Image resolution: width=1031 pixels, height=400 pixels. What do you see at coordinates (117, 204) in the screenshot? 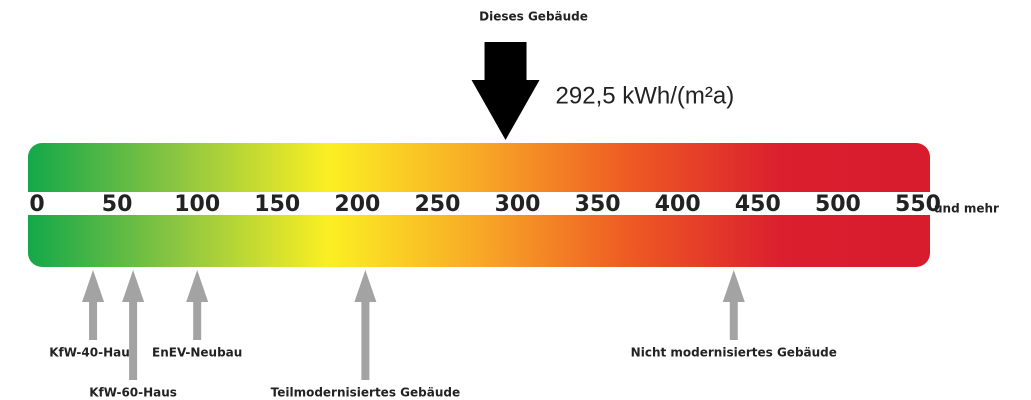
I see `x-tick-label: 50` at bounding box center [117, 204].